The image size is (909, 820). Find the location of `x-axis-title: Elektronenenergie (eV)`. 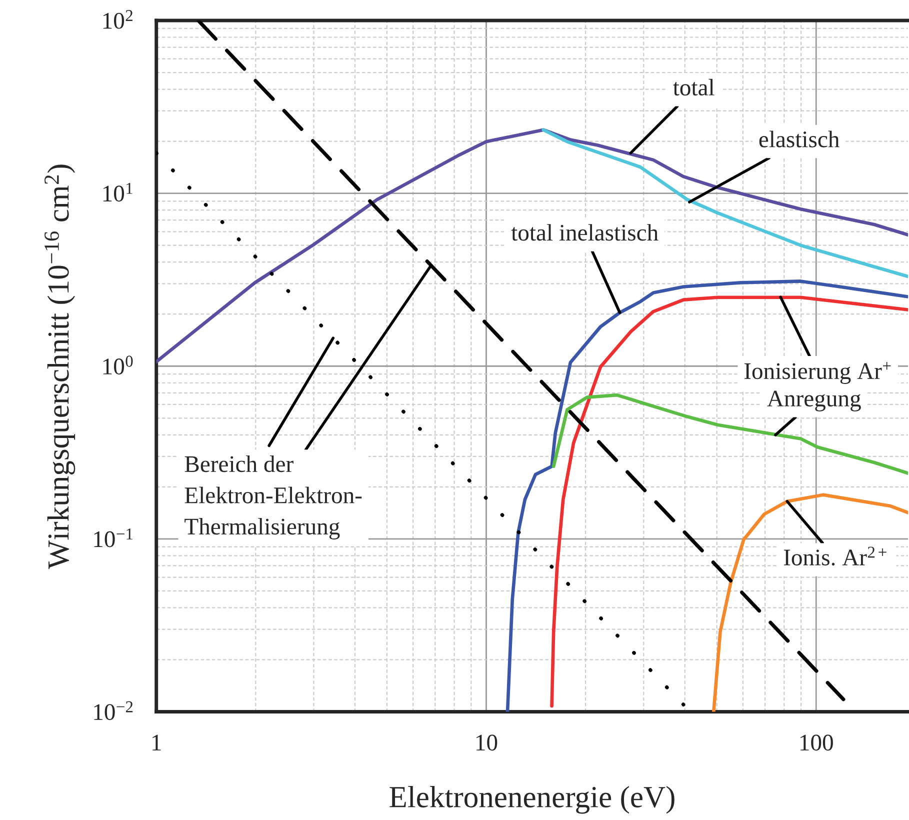

x-axis-title: Elektronenenergie (eV) is located at coordinates (532, 800).